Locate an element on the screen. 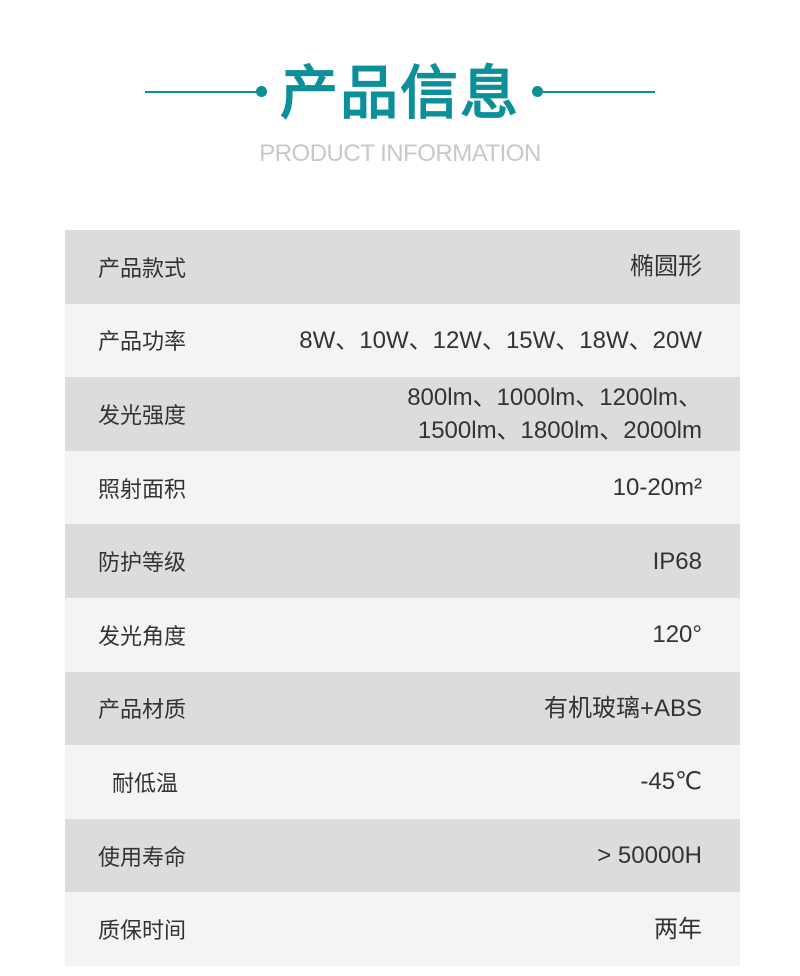 The height and width of the screenshot is (976, 800). spec-value-line: -45℃ is located at coordinates (671, 782).